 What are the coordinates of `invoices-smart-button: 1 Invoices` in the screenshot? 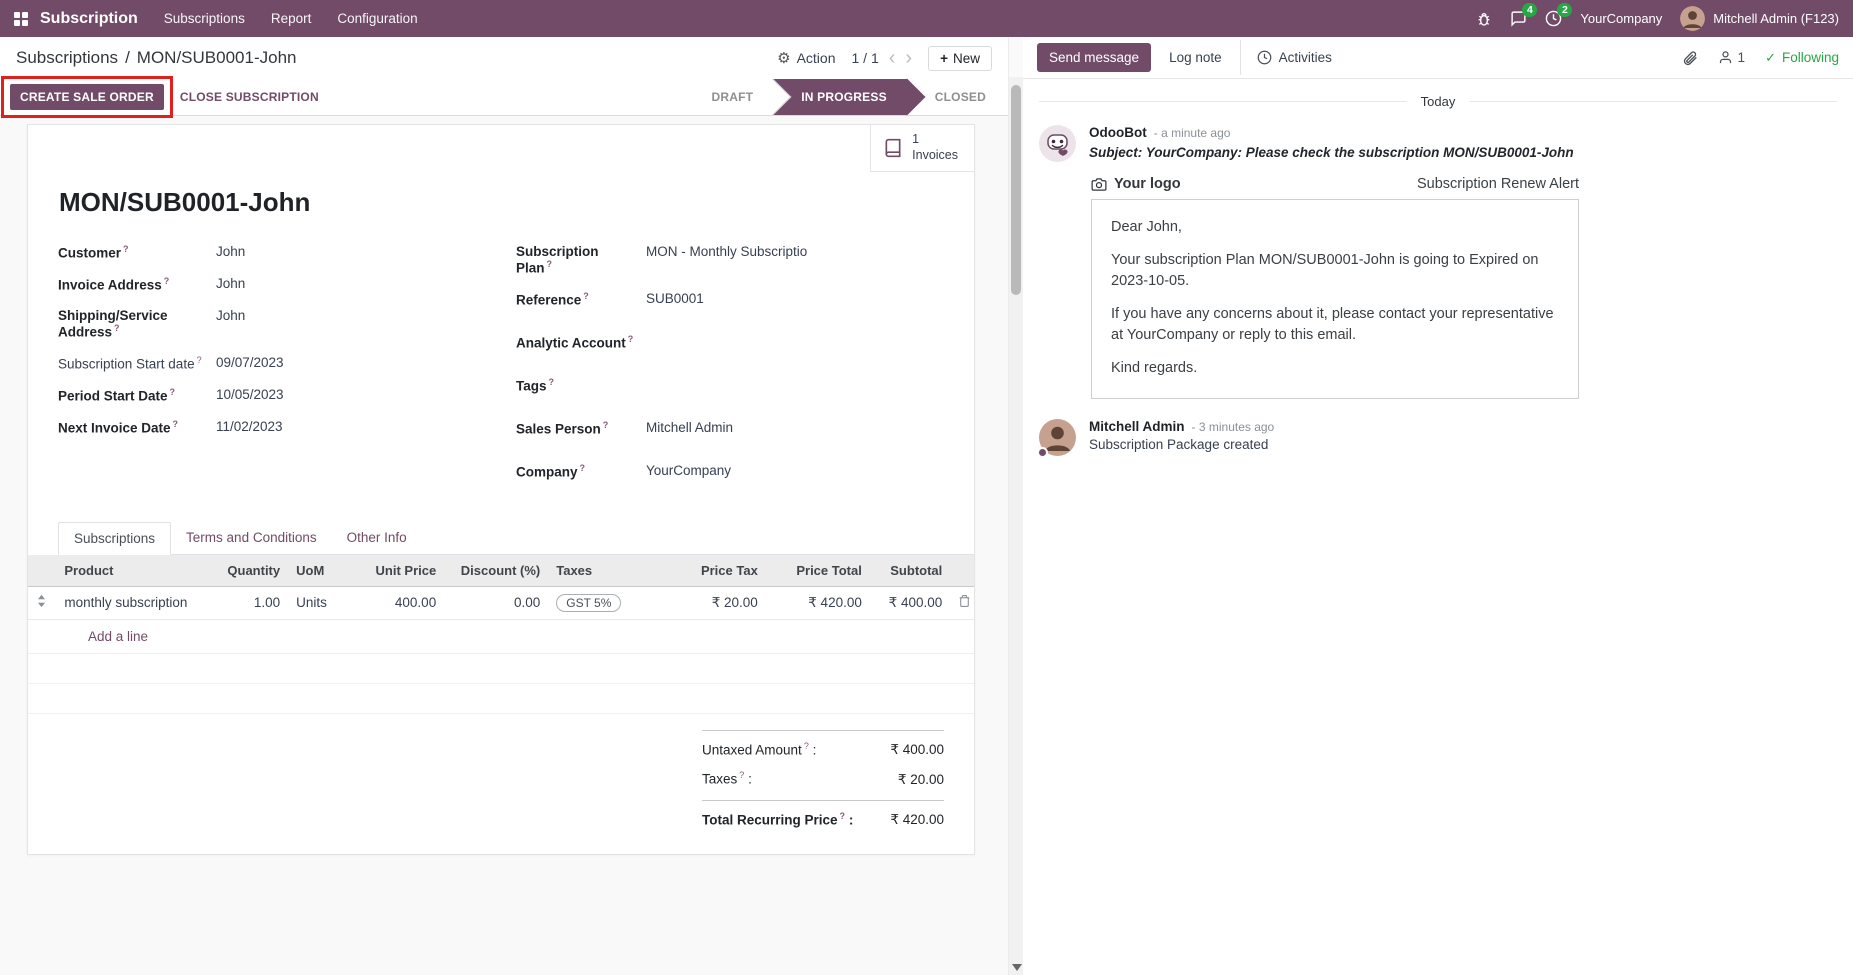 It's located at (922, 148).